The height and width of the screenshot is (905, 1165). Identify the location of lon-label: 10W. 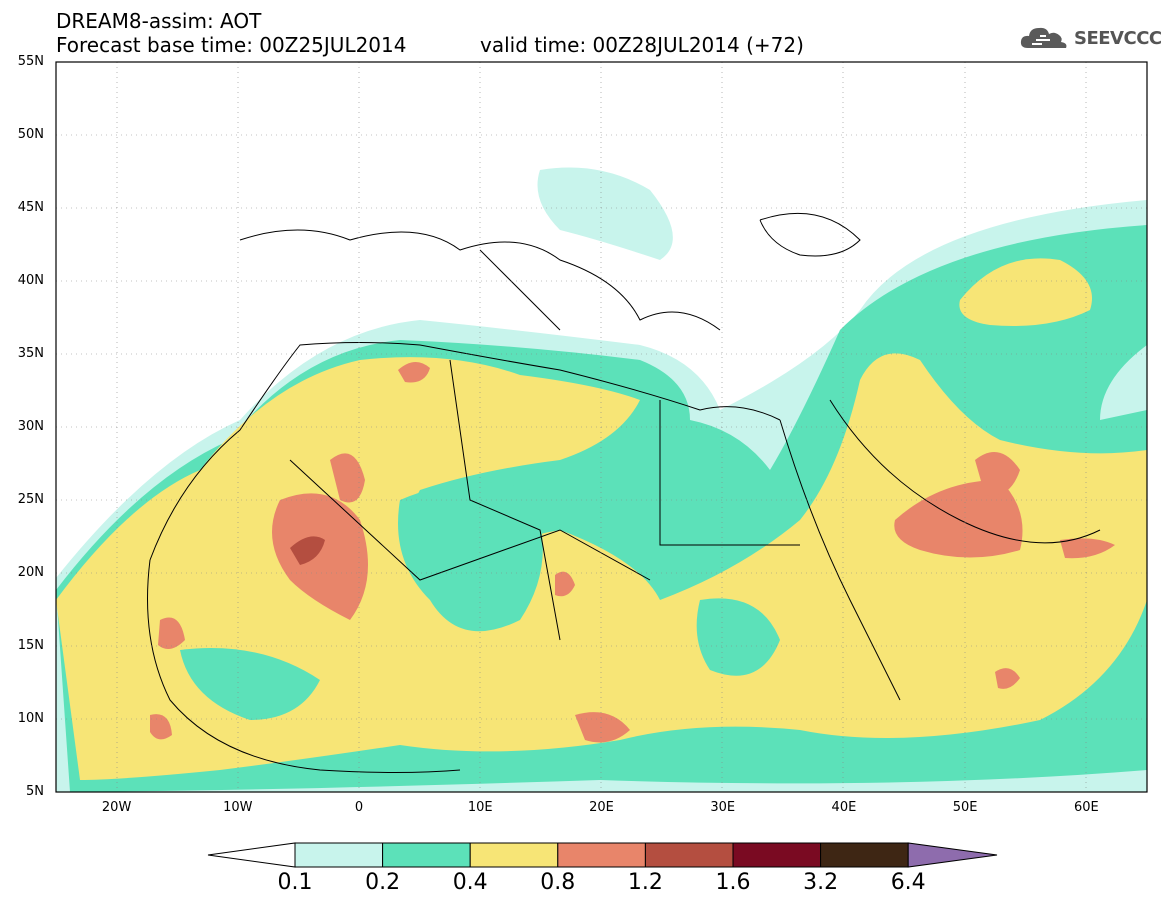
(238, 807).